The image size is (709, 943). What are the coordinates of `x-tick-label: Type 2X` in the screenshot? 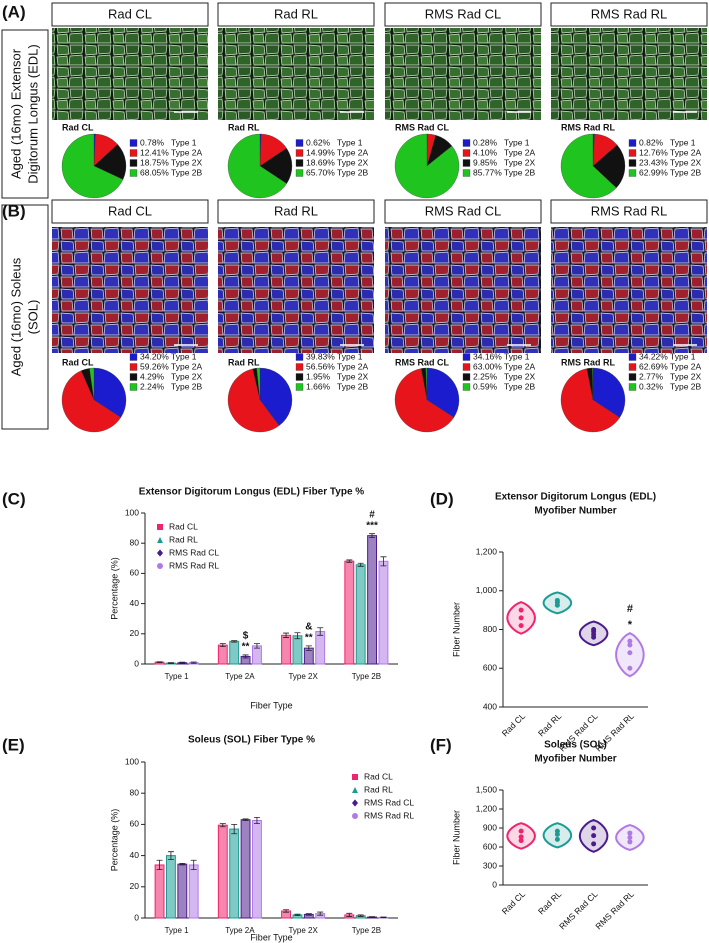 It's located at (303, 676).